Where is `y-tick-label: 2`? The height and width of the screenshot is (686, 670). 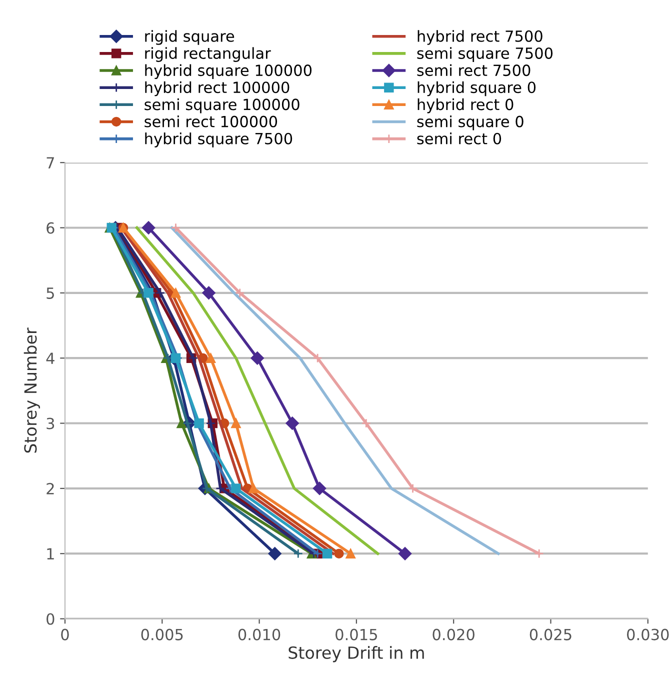
y-tick-label: 2 is located at coordinates (50, 488).